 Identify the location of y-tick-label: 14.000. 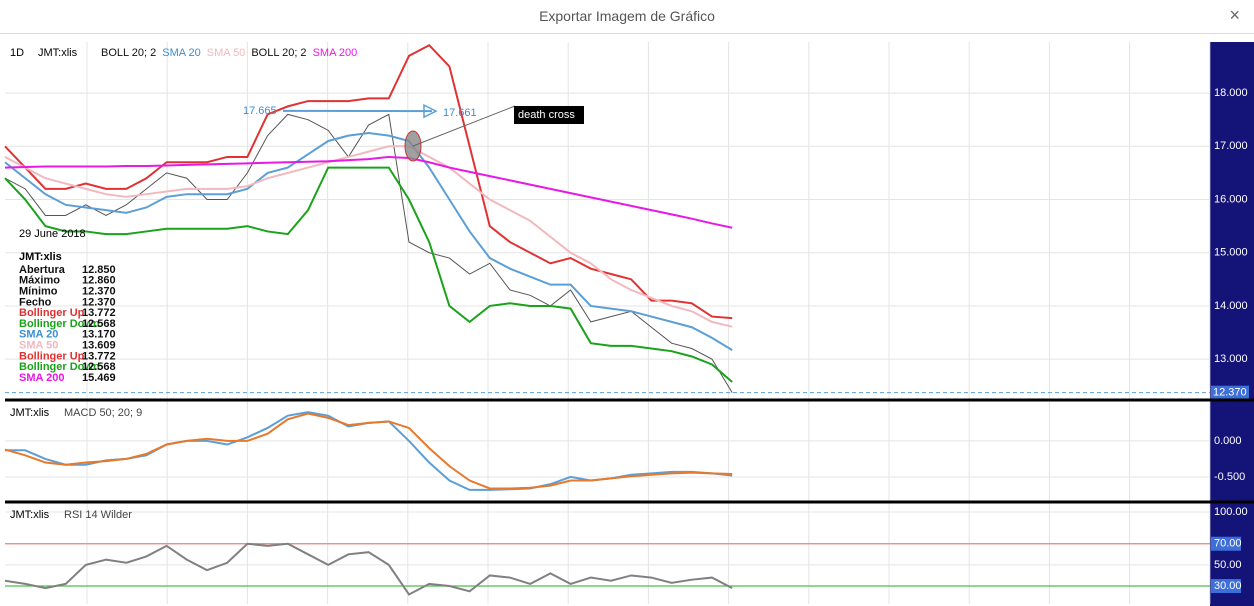
(1231, 306).